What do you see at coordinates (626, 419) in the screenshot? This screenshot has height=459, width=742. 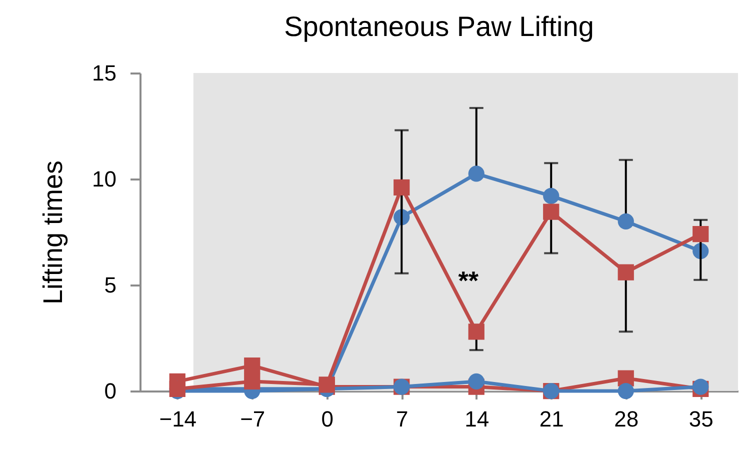 I see `x-tick-label: 28` at bounding box center [626, 419].